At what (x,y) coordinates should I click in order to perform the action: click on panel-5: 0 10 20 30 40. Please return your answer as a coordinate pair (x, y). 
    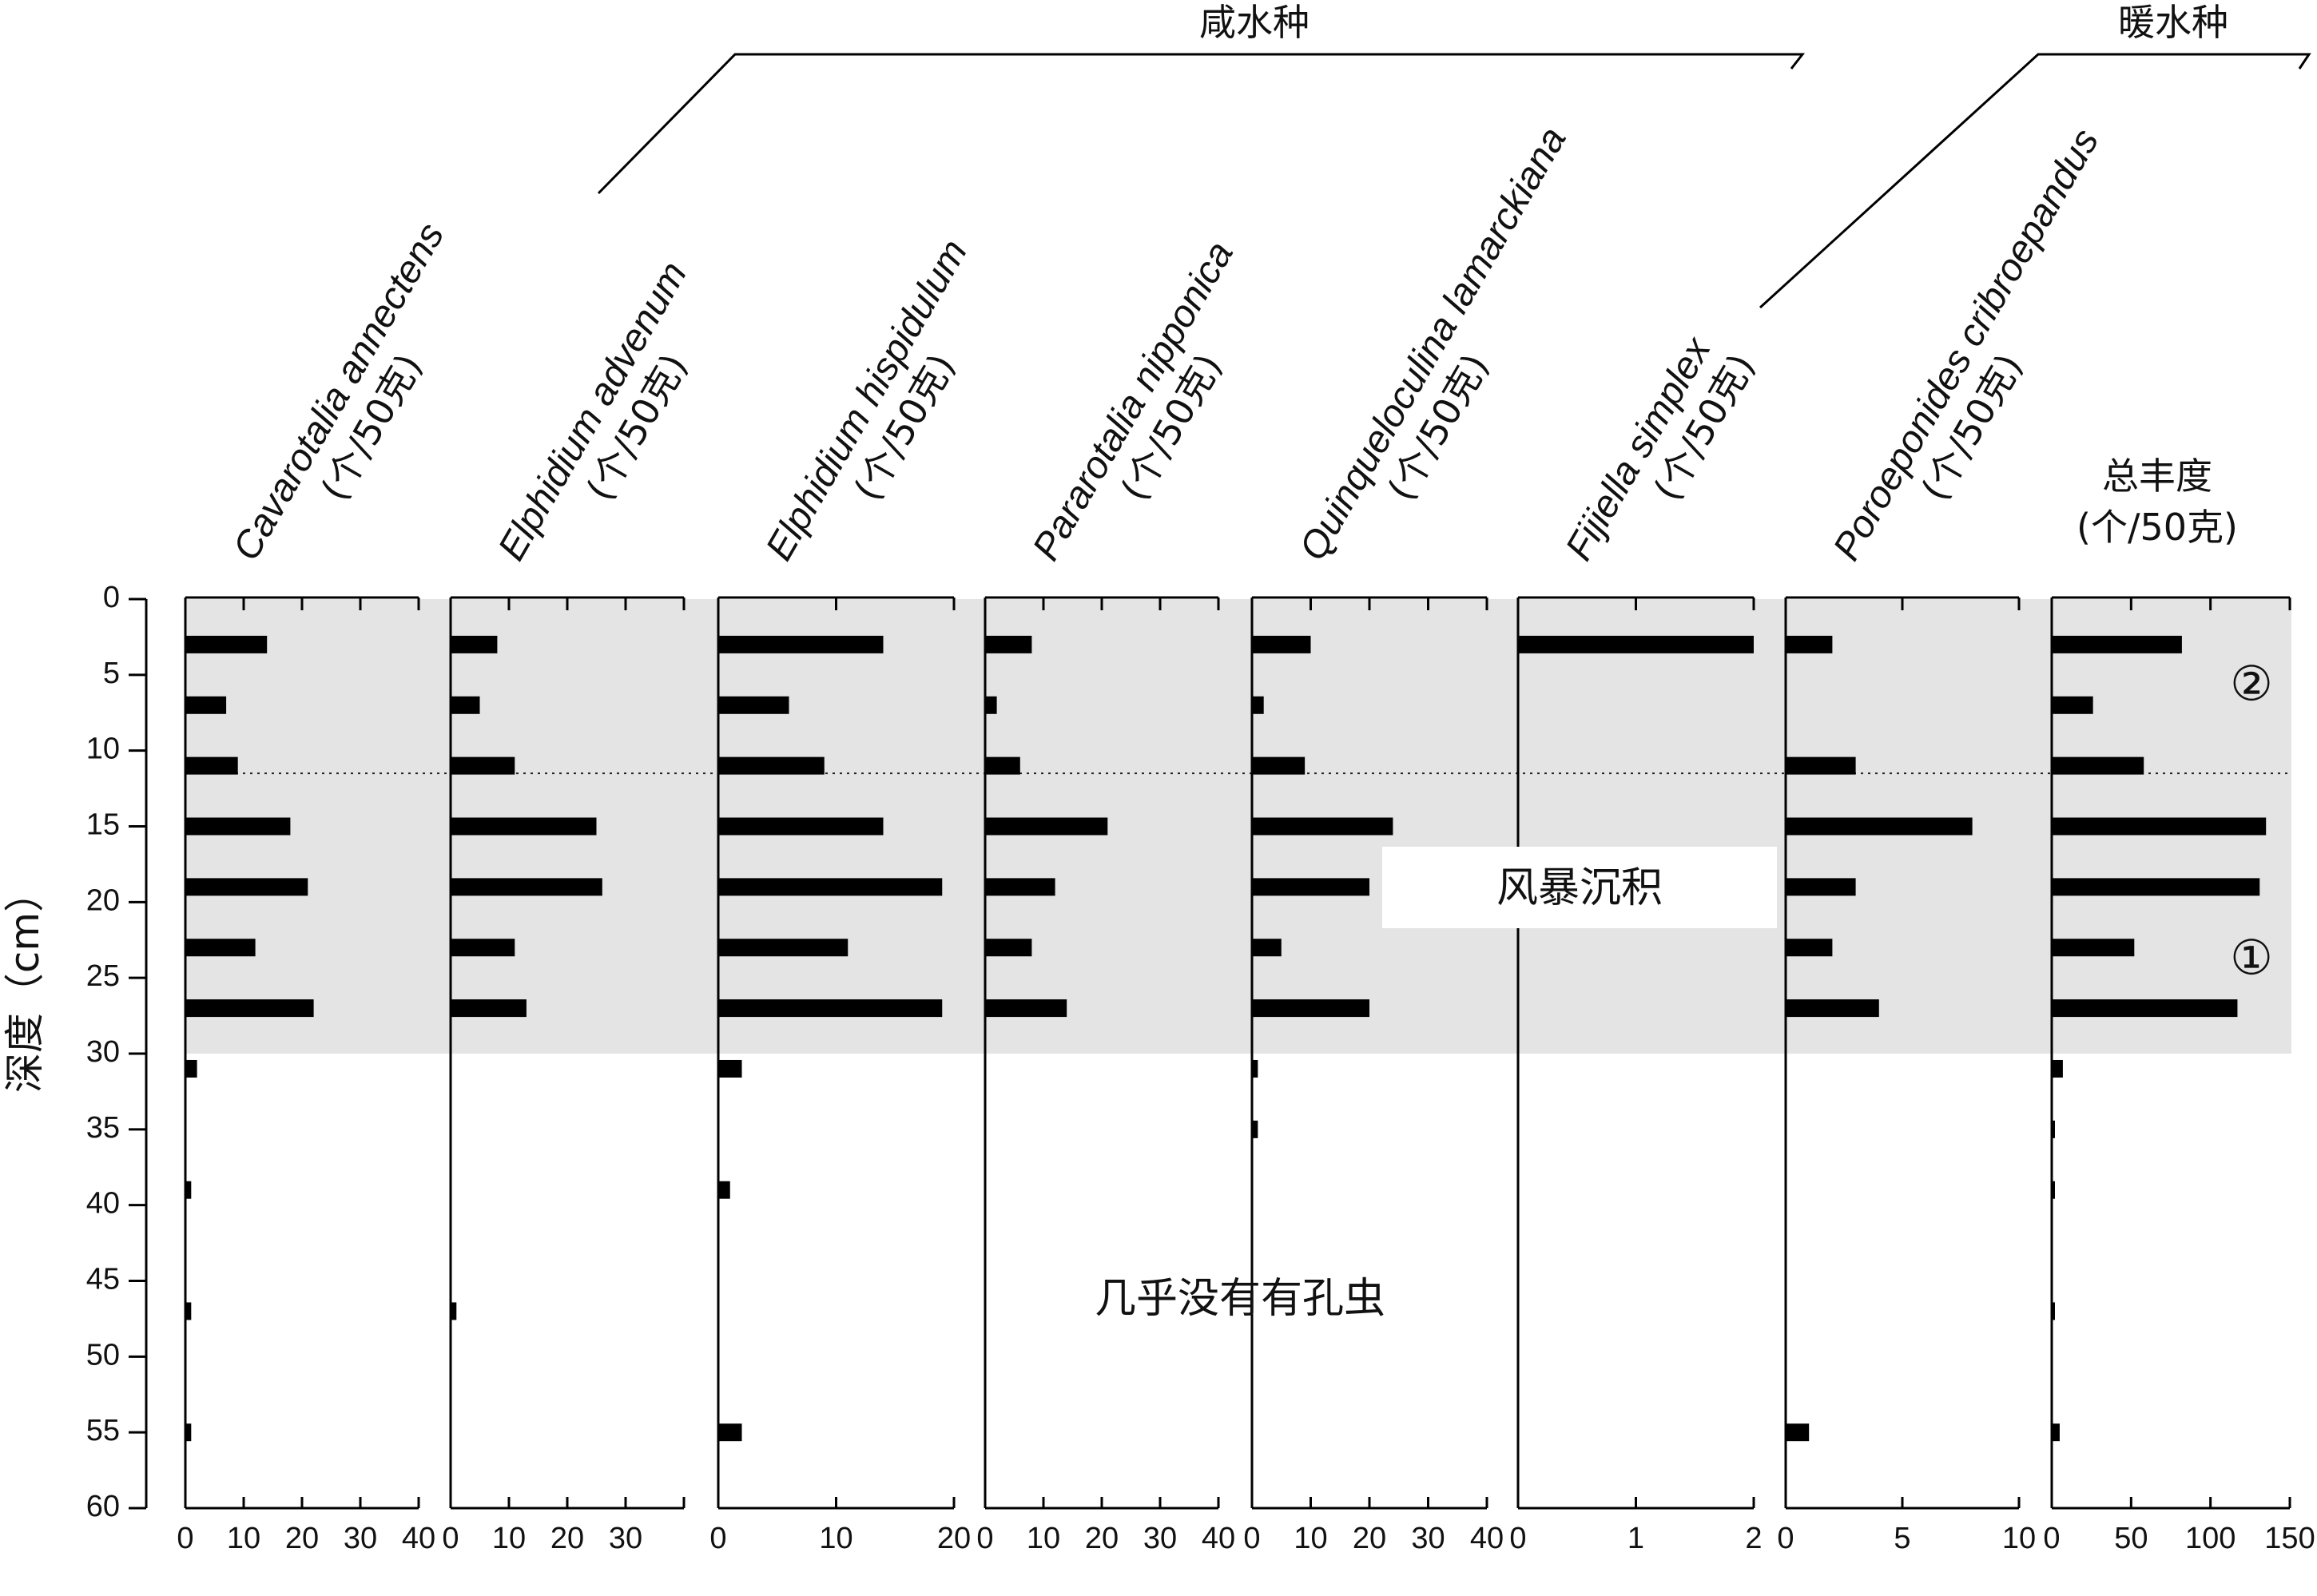
    Looking at the image, I should click on (1373, 1075).